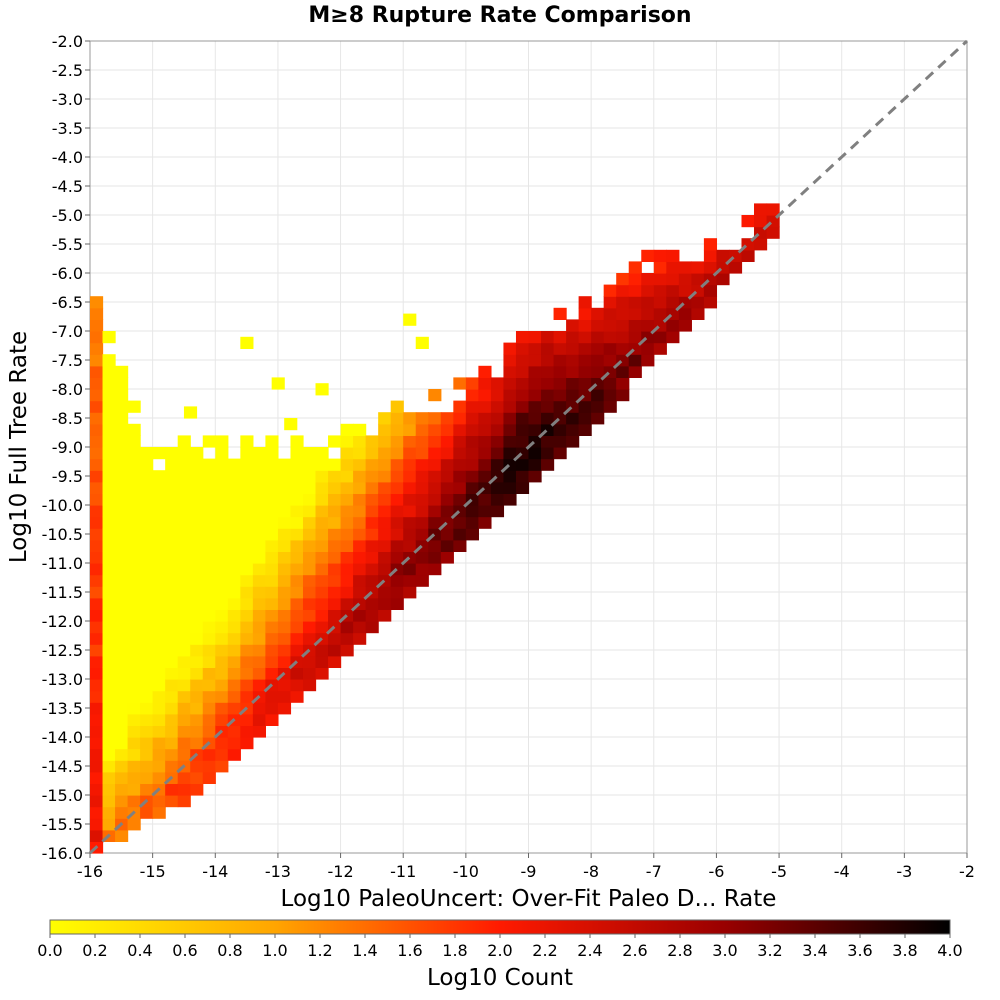 This screenshot has height=1000, width=1000. What do you see at coordinates (67, 418) in the screenshot?
I see `y-tick-label: -8.5` at bounding box center [67, 418].